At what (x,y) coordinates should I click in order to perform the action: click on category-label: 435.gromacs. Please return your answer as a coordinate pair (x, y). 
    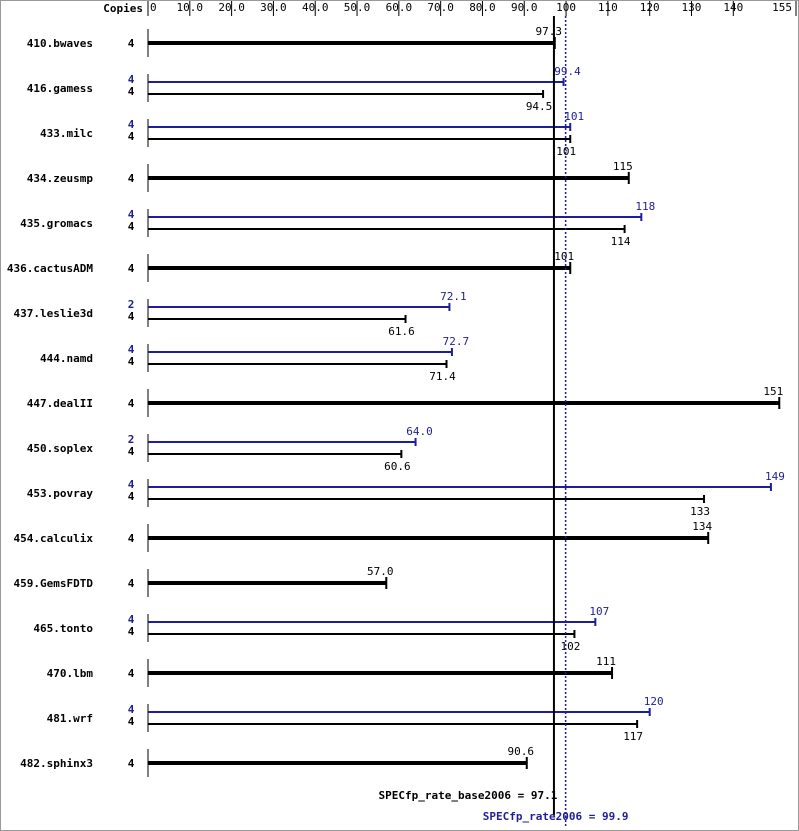
    Looking at the image, I should click on (56, 223).